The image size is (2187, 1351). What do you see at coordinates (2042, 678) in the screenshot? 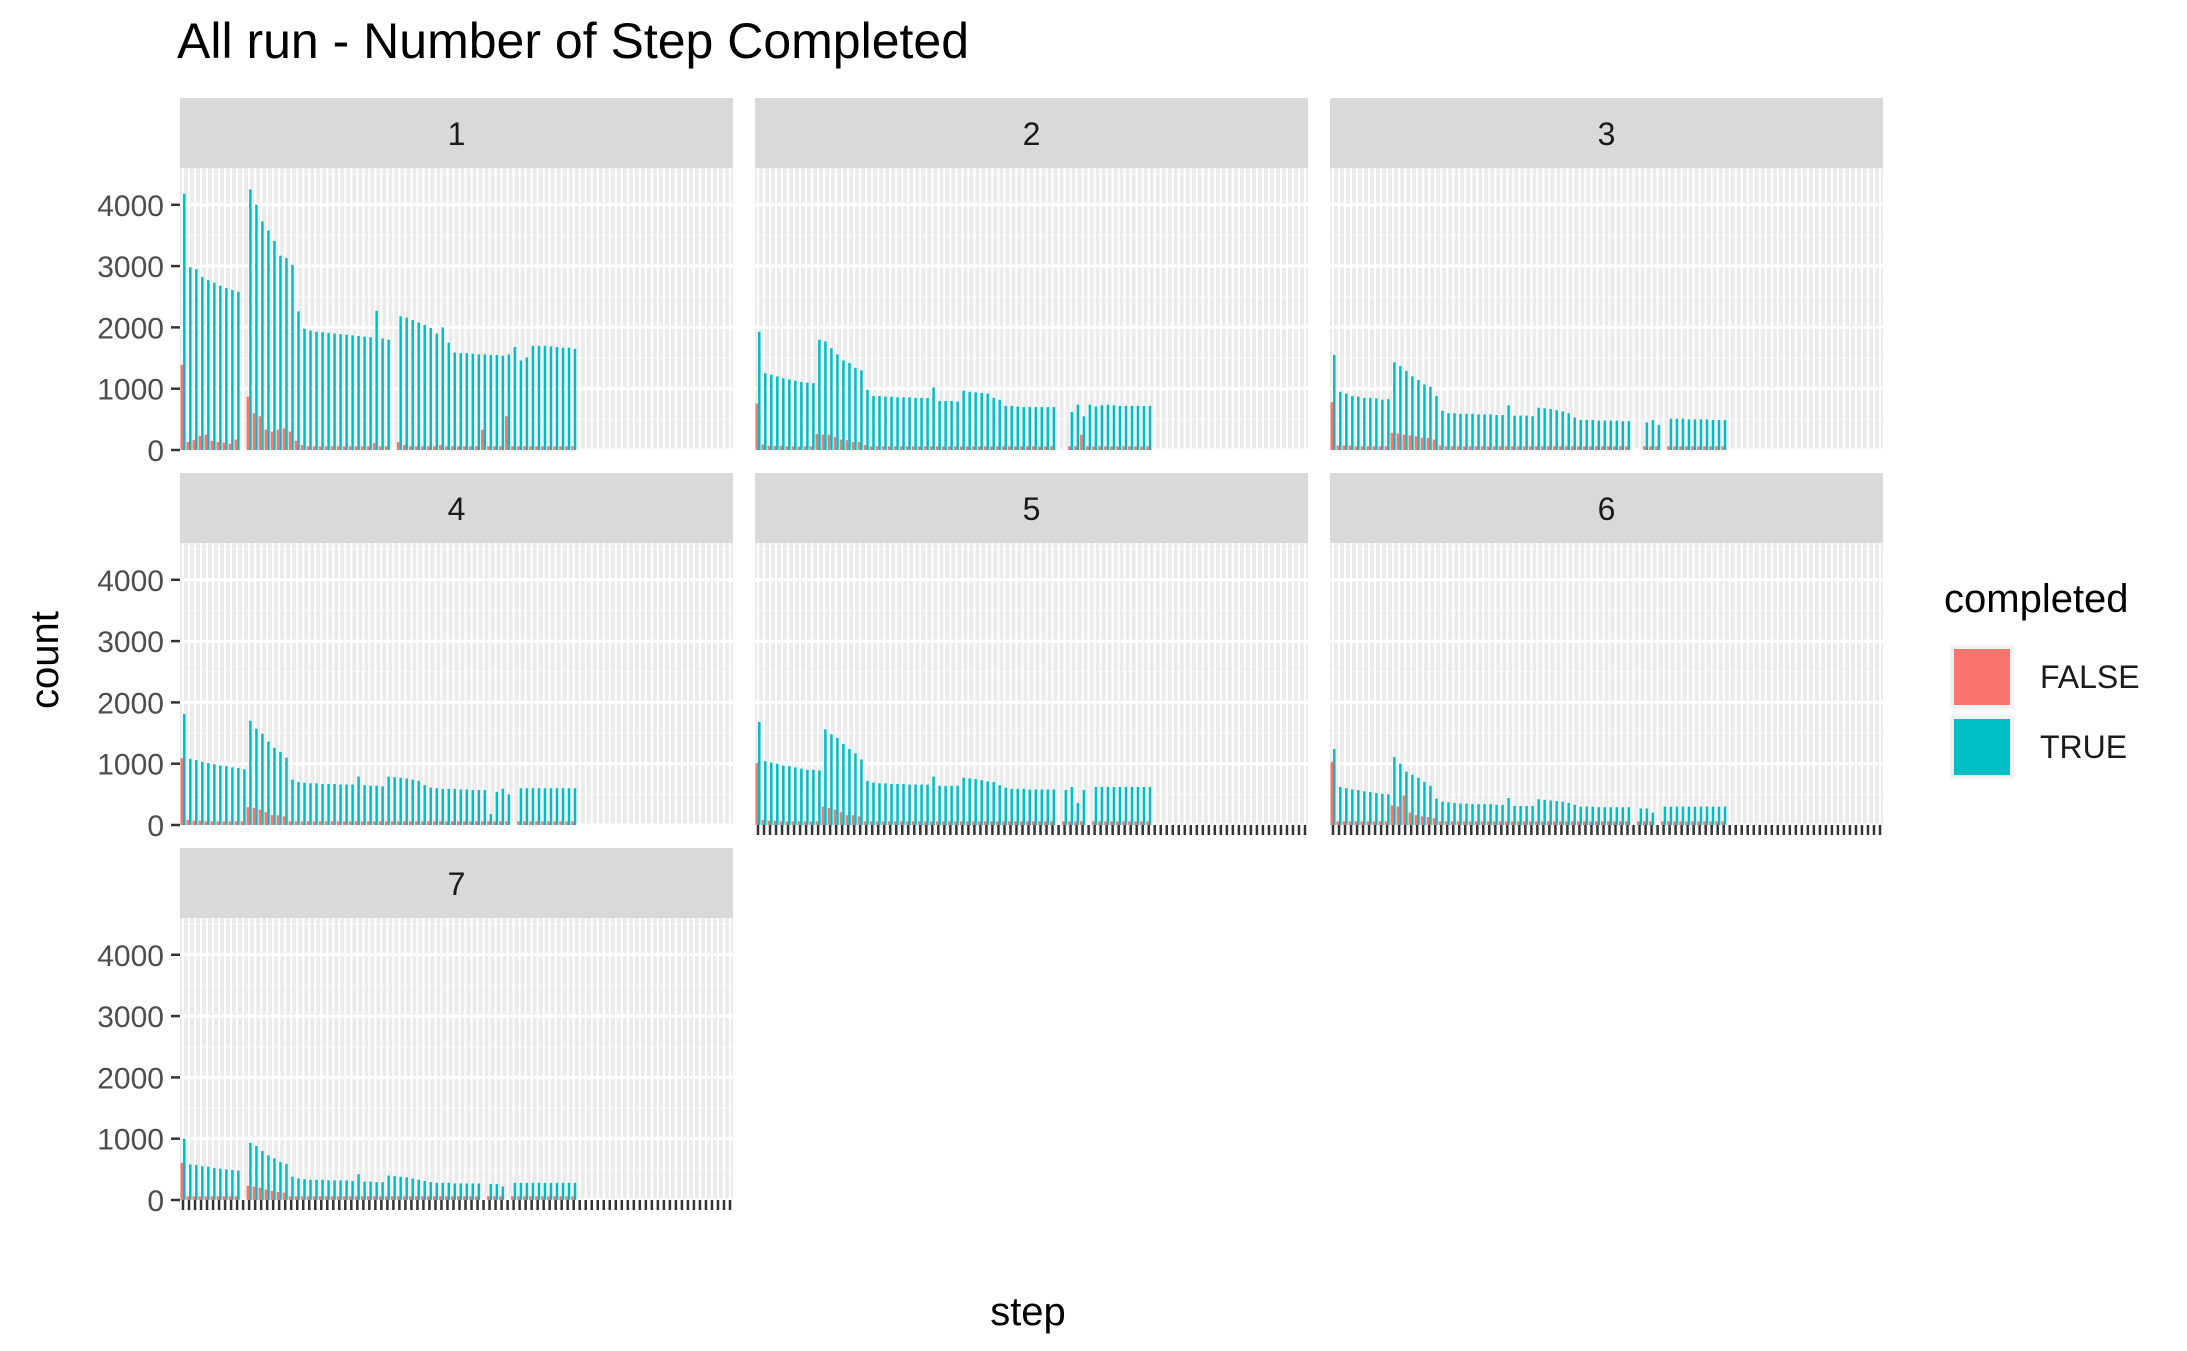
I see `legend: completed FALSE TRUE` at bounding box center [2042, 678].